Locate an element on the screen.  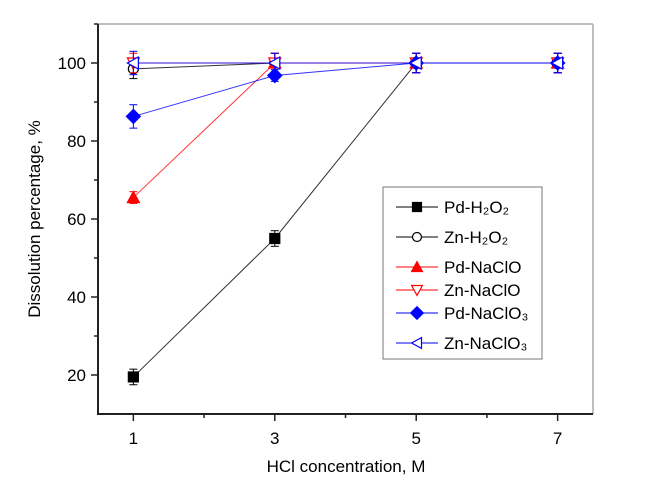
x-tick-label: 7 is located at coordinates (557, 438).